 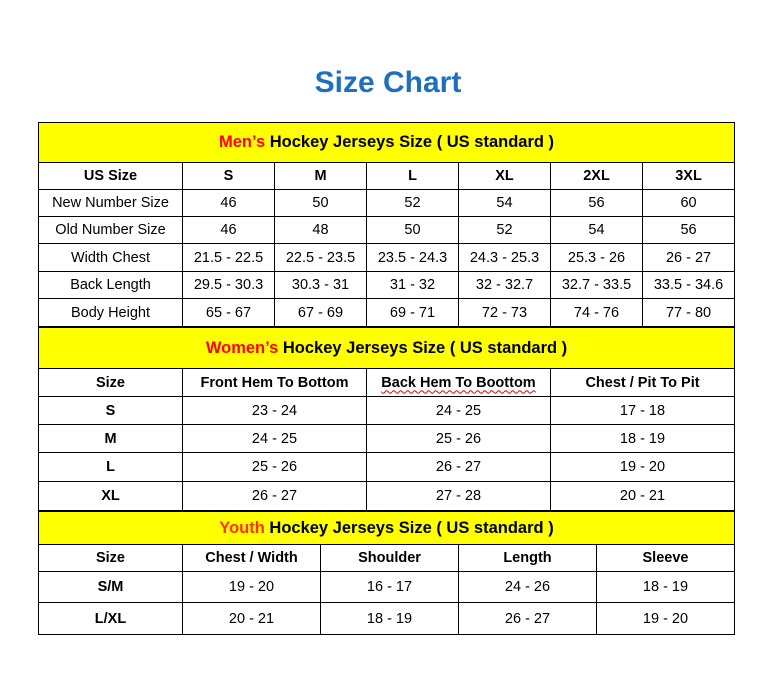 I want to click on table-row: L/XL 20 - 21 18 - 19 26 - 27 19 - 20, so click(x=387, y=618).